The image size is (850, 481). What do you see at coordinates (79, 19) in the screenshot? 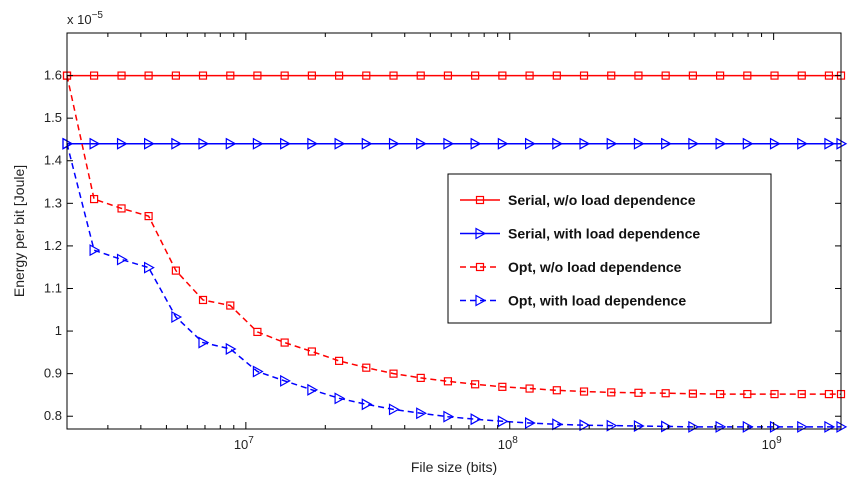
I see `y-exponent-base: x 10` at bounding box center [79, 19].